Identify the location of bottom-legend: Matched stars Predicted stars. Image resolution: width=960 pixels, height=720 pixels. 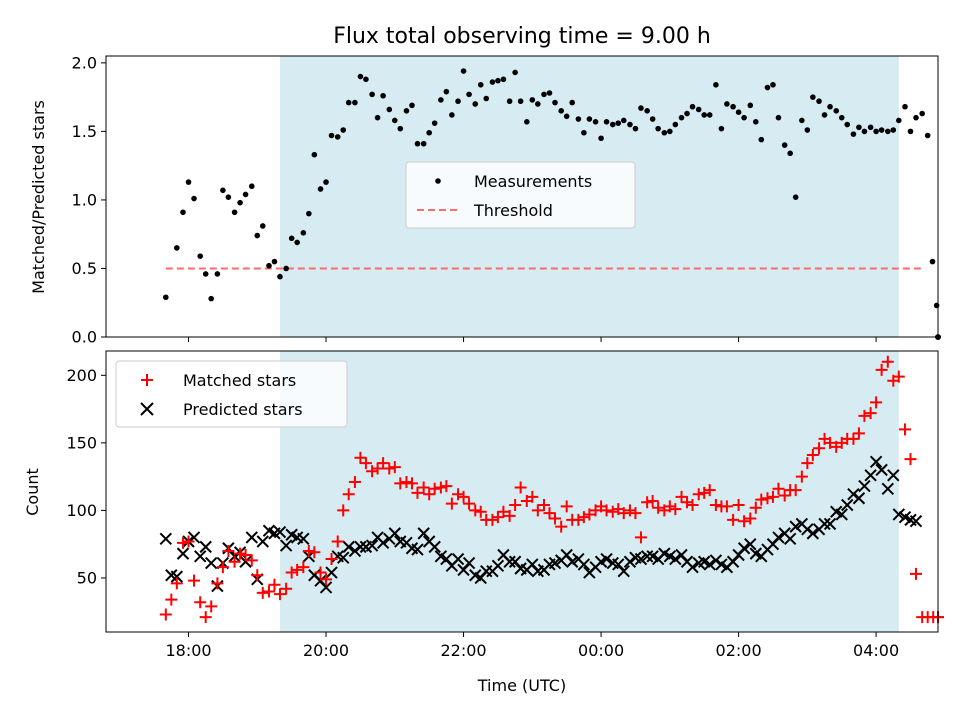
(231, 394).